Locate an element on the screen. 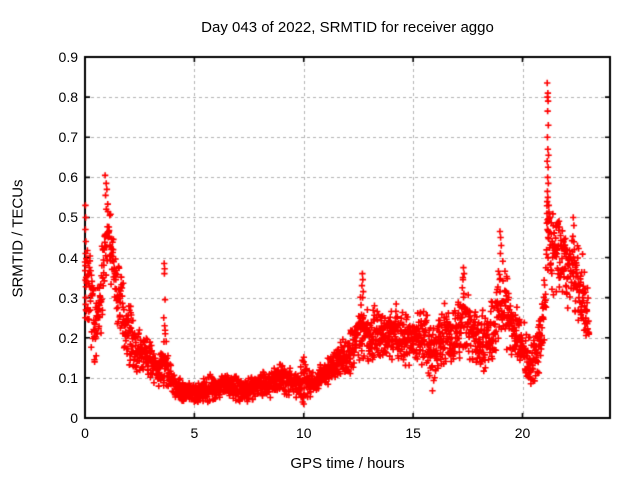 This screenshot has width=640, height=480. x-tick-label-5: 5 is located at coordinates (194, 433).